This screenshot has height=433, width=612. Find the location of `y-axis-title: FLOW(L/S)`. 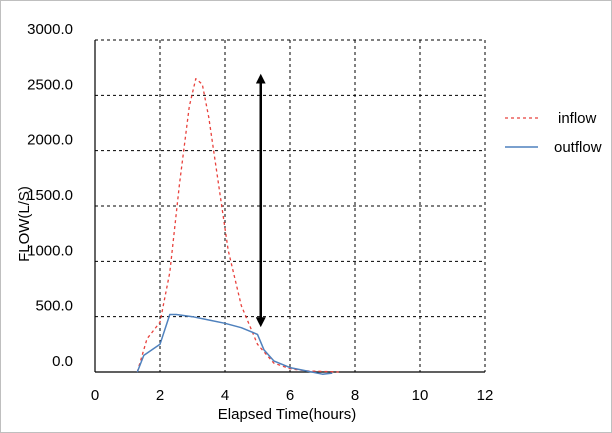

y-axis-title: FLOW(L/S) is located at coordinates (24, 224).